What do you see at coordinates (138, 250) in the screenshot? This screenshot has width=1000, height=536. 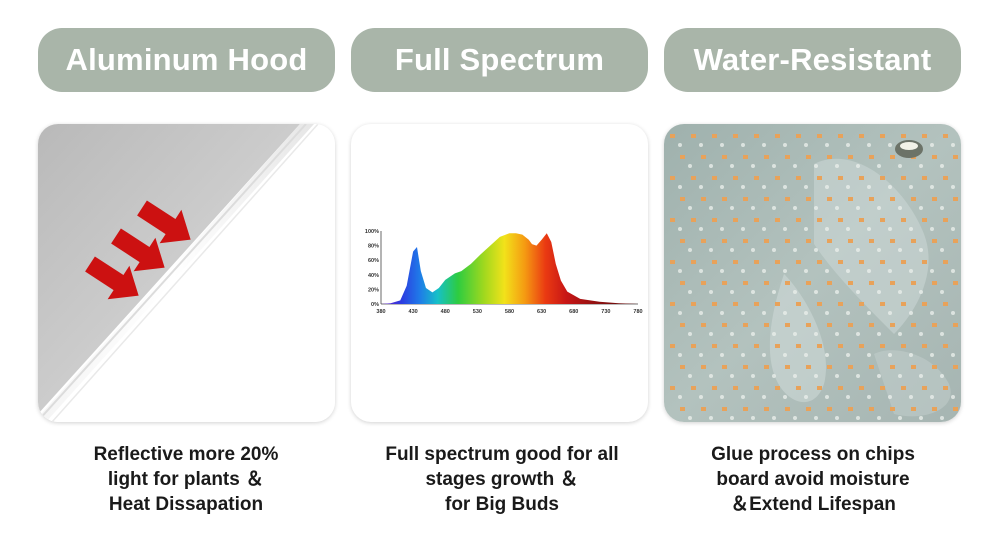 I see `red-arrow-icon` at bounding box center [138, 250].